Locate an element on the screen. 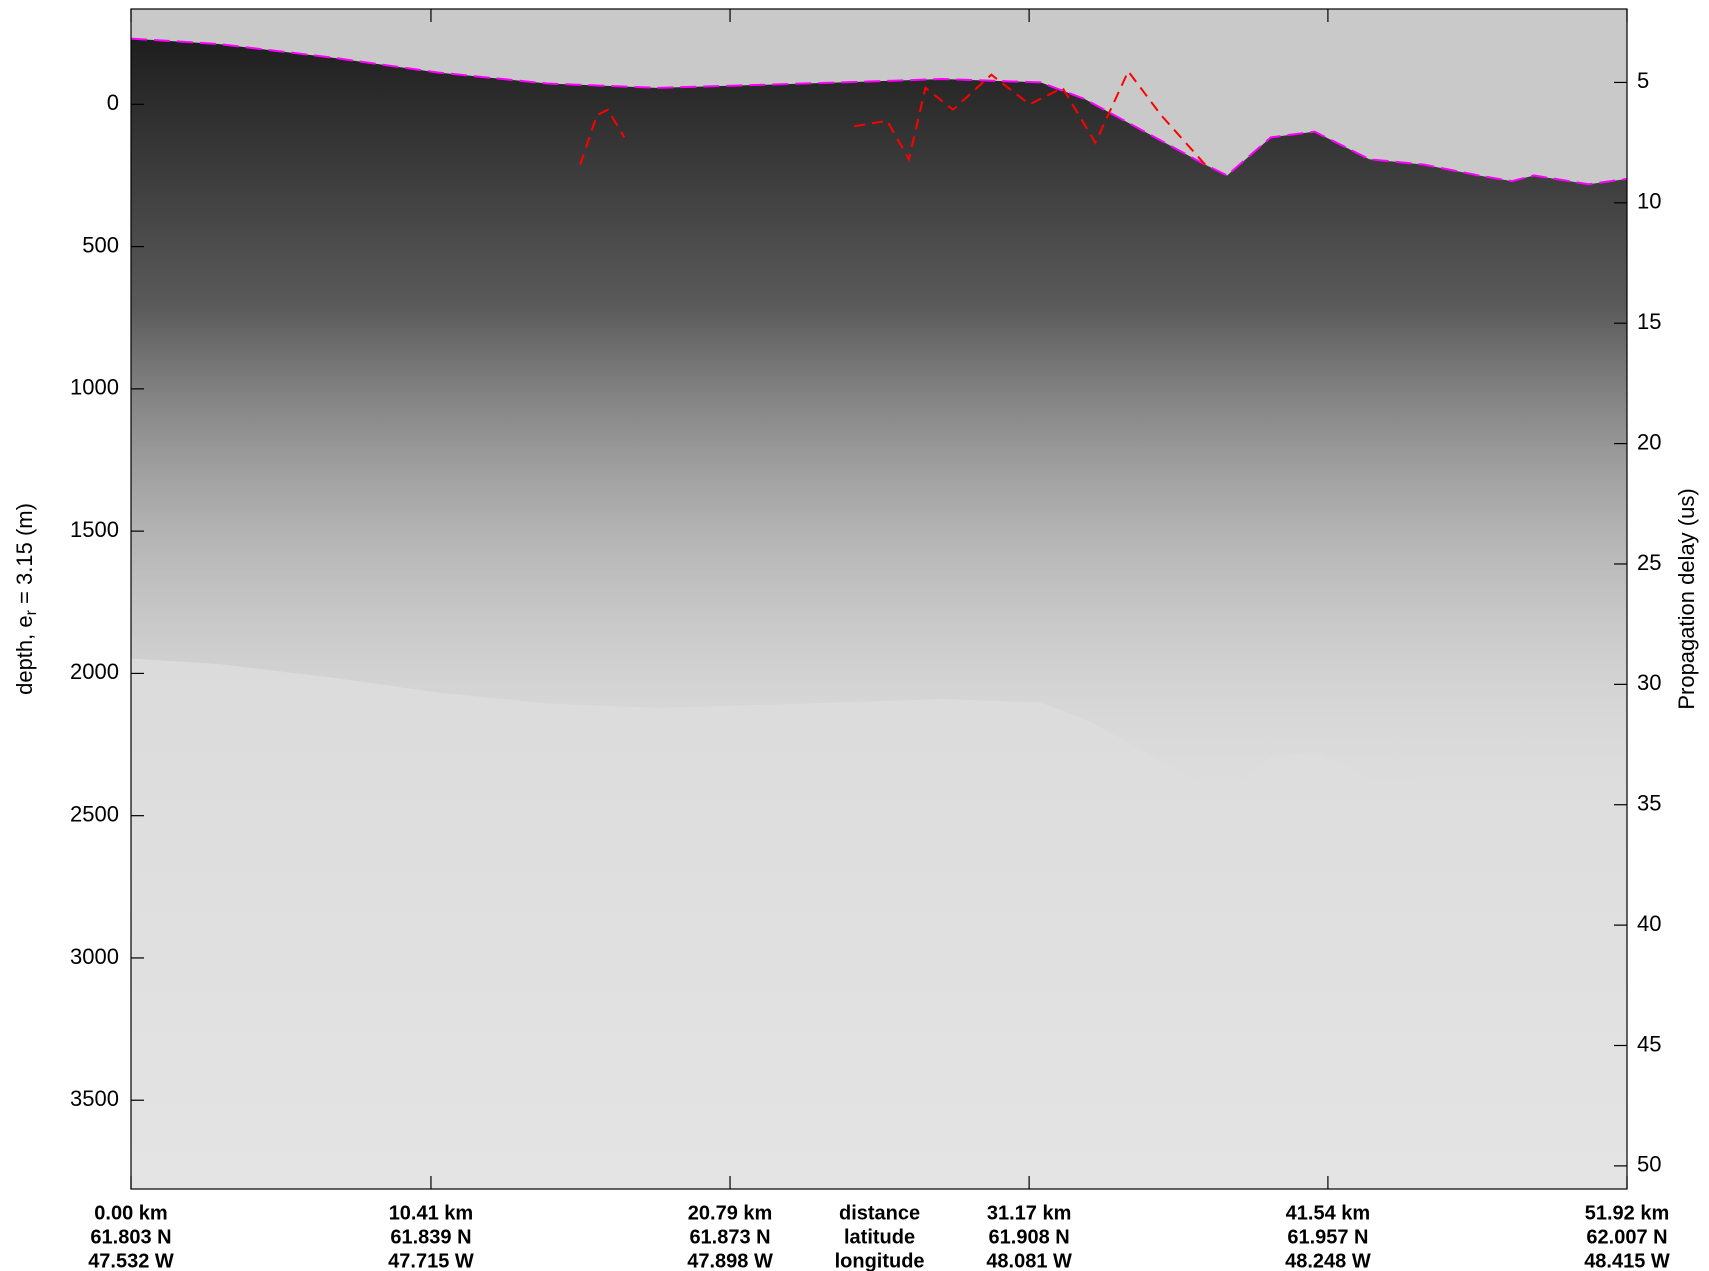  x-tick-label: 41.54 km is located at coordinates (1328, 1213).